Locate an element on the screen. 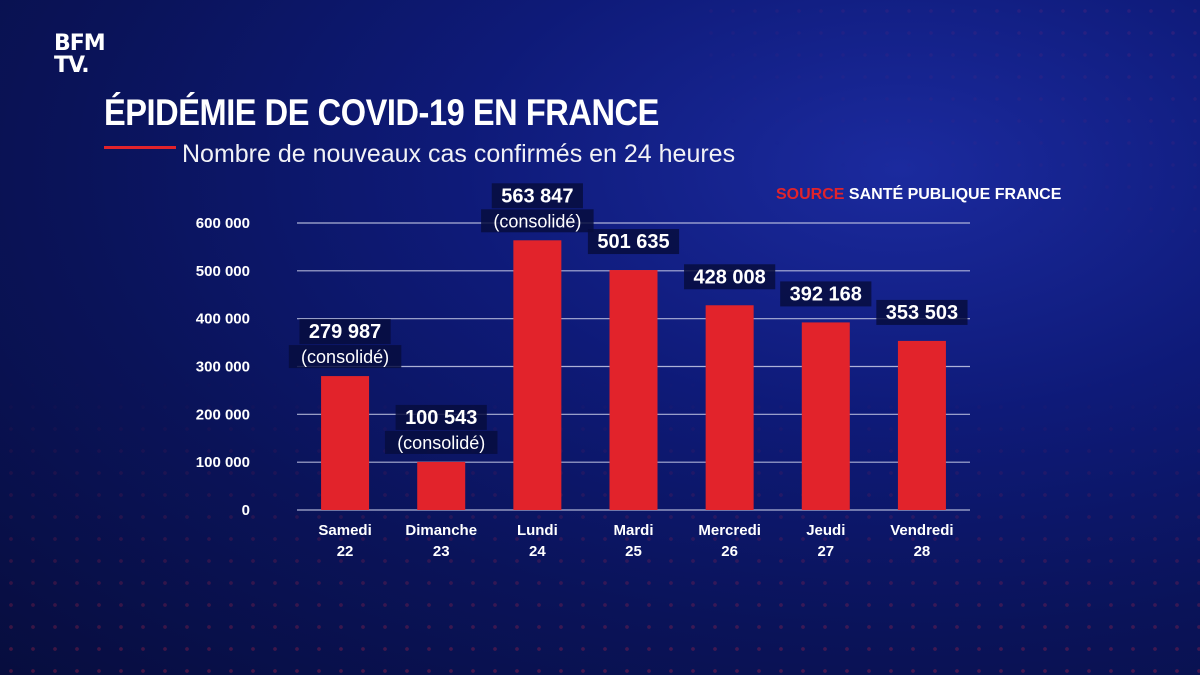 The width and height of the screenshot is (1200, 675). title-accent-rule is located at coordinates (140, 147).